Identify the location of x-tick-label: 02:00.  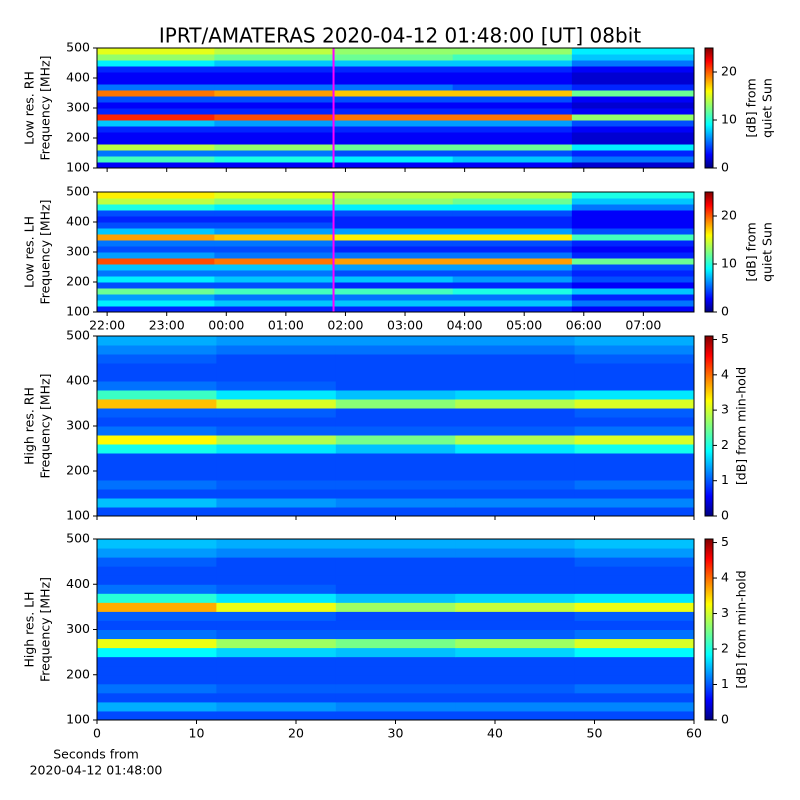
(345, 325).